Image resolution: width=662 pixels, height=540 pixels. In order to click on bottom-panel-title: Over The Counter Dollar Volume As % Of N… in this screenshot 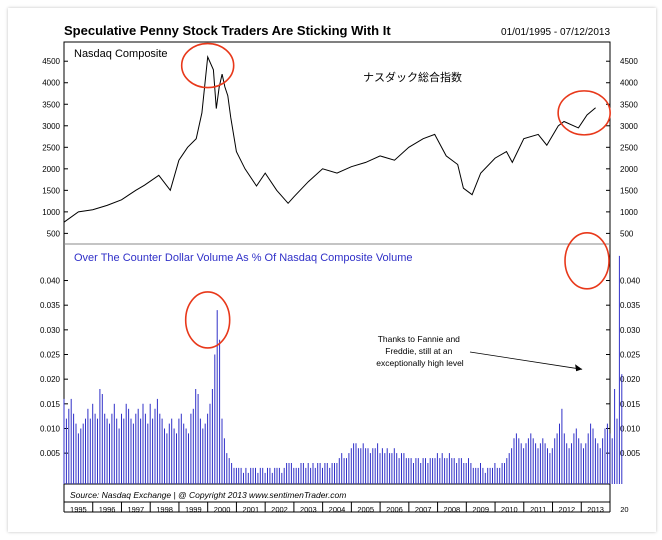, I will do `click(243, 258)`.